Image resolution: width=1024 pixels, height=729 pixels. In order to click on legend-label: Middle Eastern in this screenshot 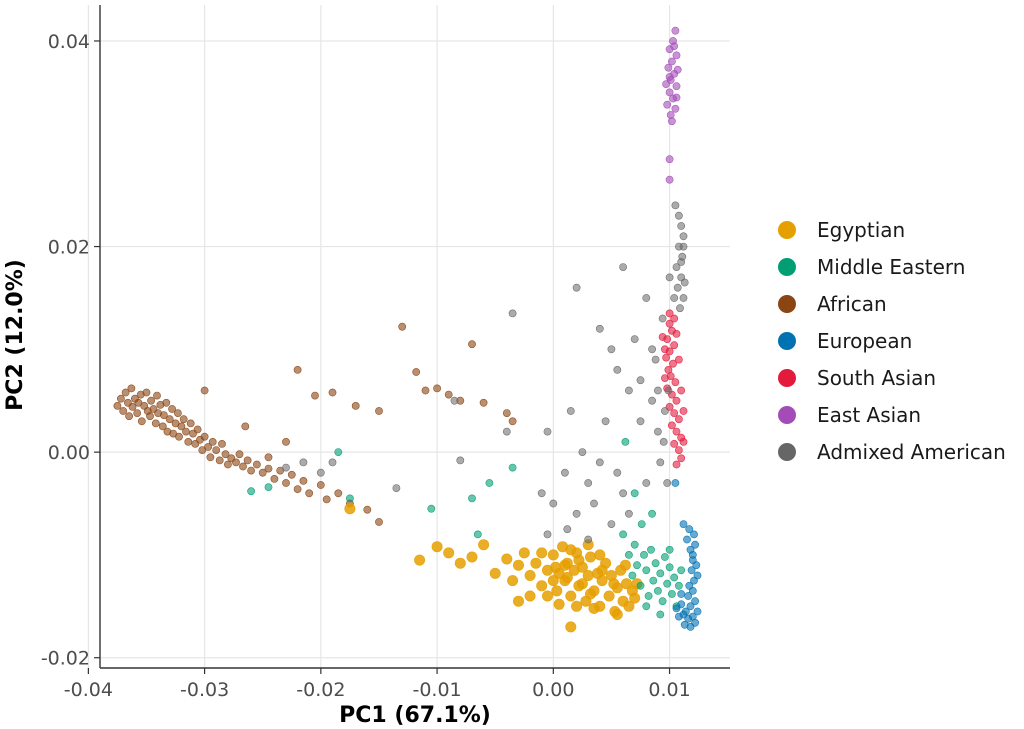, I will do `click(891, 267)`.